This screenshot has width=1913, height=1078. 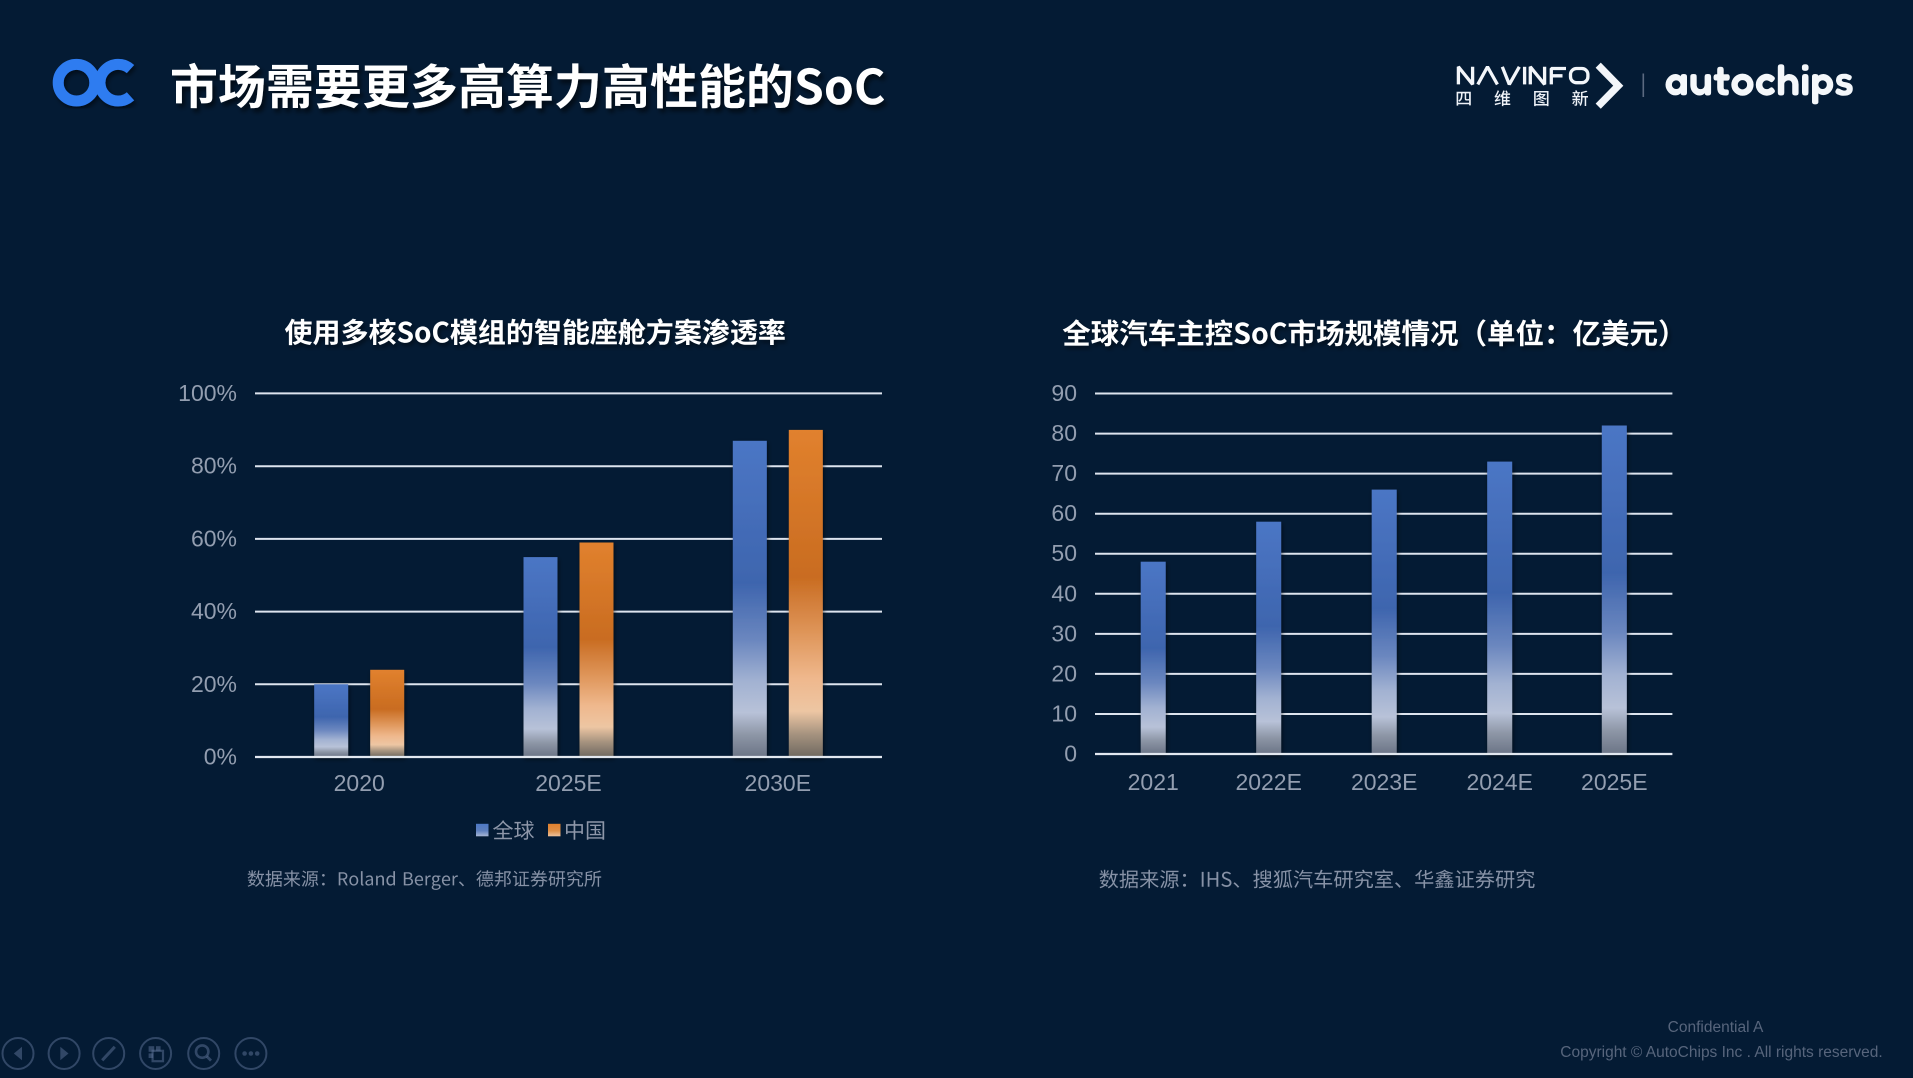 What do you see at coordinates (1716, 1027) in the screenshot?
I see `svg-text: Confidential A` at bounding box center [1716, 1027].